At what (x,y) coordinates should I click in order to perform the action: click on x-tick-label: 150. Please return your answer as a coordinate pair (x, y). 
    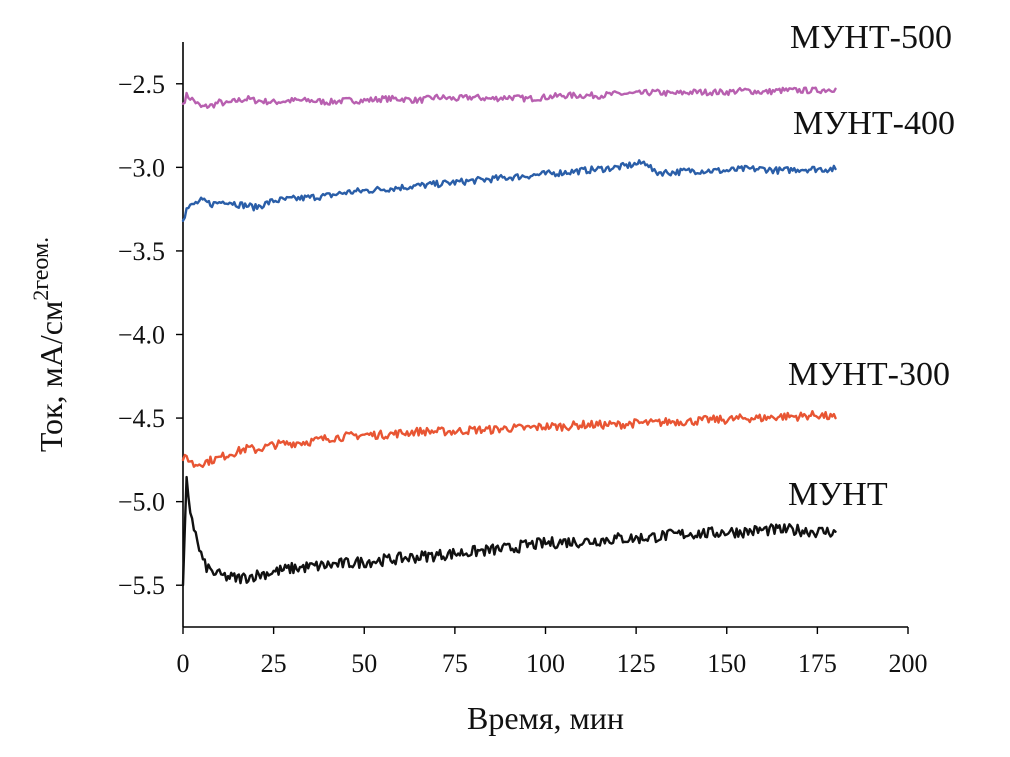
    Looking at the image, I should click on (726, 663).